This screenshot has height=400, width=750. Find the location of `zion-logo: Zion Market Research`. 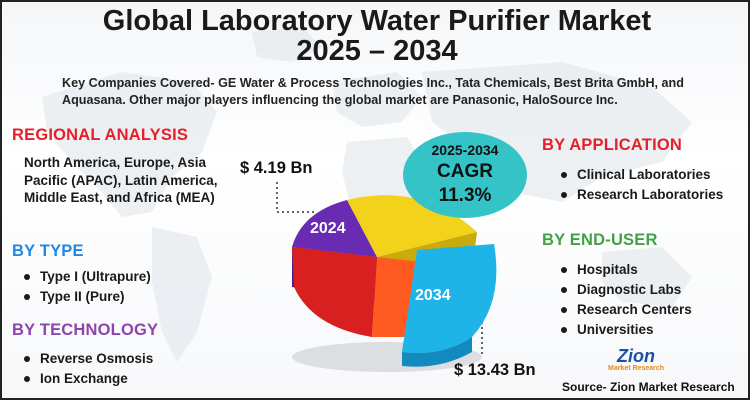

zion-logo: Zion Market Research is located at coordinates (636, 362).